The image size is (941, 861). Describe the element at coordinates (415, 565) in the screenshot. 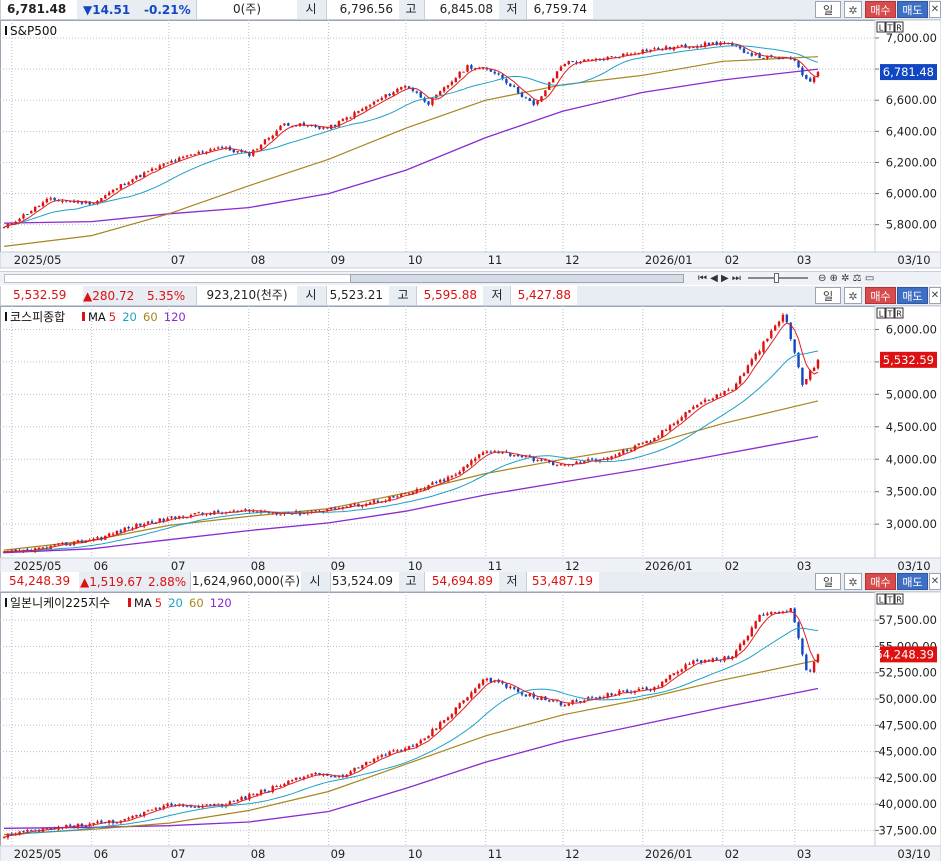

I see `x-tick-label: 10` at that location.